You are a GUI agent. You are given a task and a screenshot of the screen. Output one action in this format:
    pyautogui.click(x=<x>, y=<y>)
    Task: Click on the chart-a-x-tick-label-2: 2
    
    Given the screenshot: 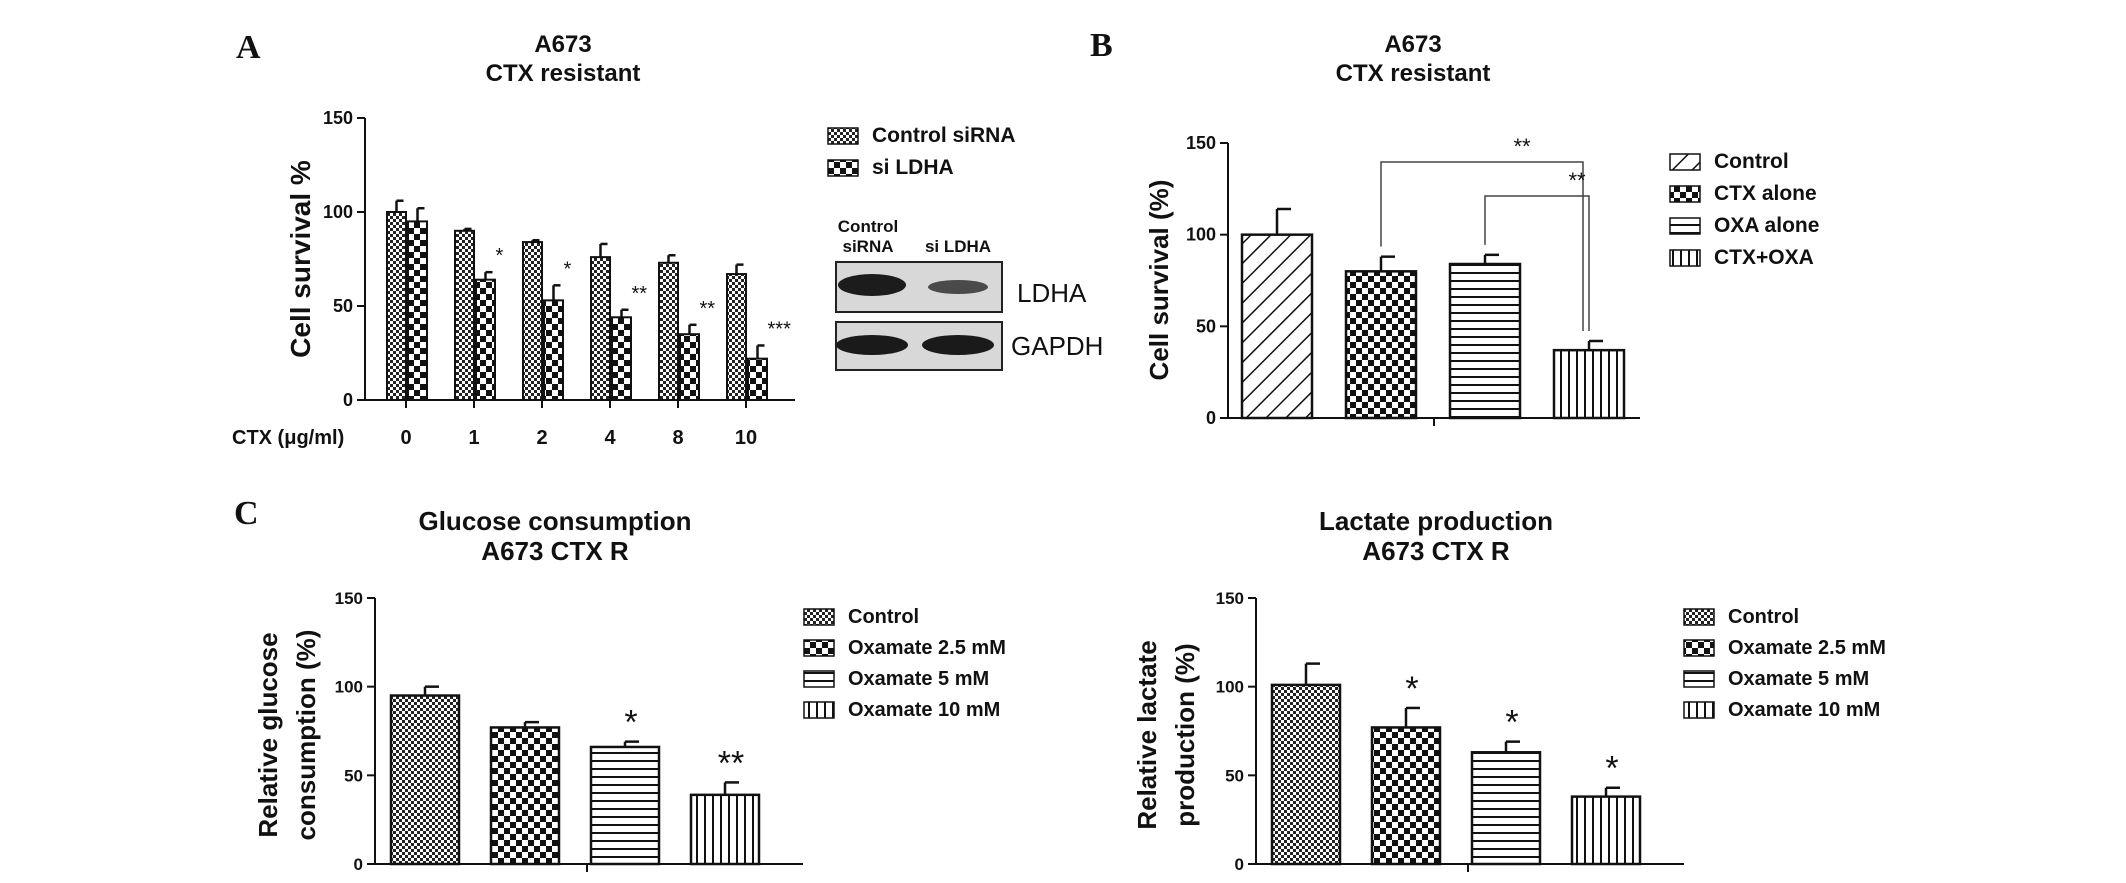 What is the action you would take?
    pyautogui.click(x=541, y=438)
    